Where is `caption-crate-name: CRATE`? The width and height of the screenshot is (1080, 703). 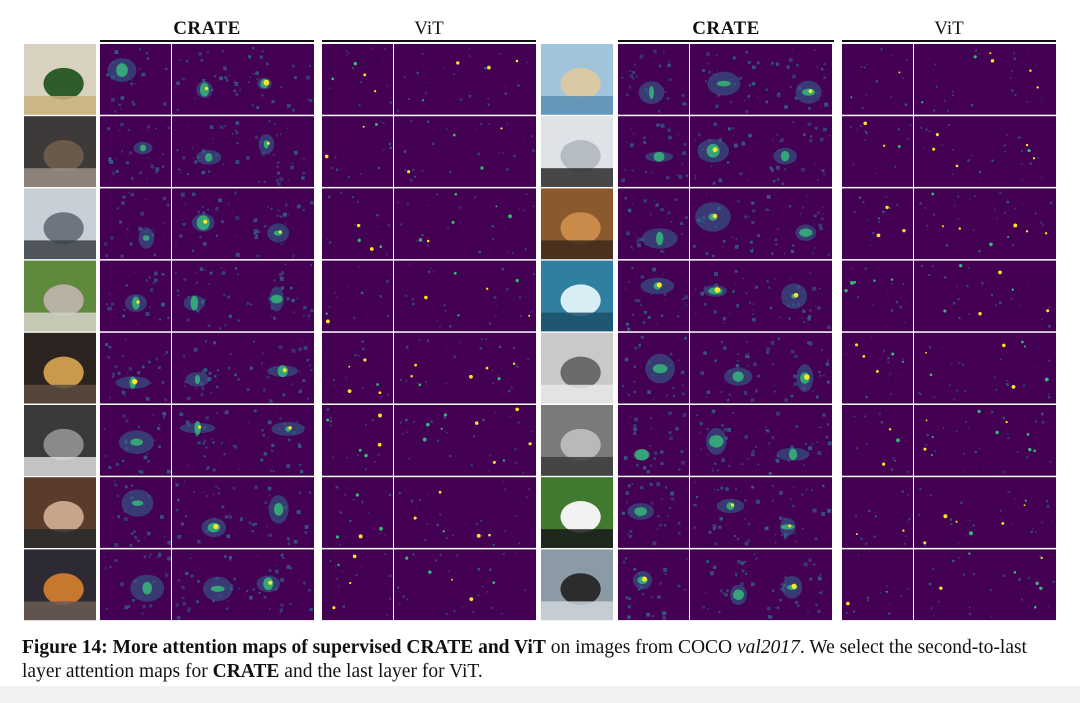
caption-crate-name: CRATE is located at coordinates (440, 647).